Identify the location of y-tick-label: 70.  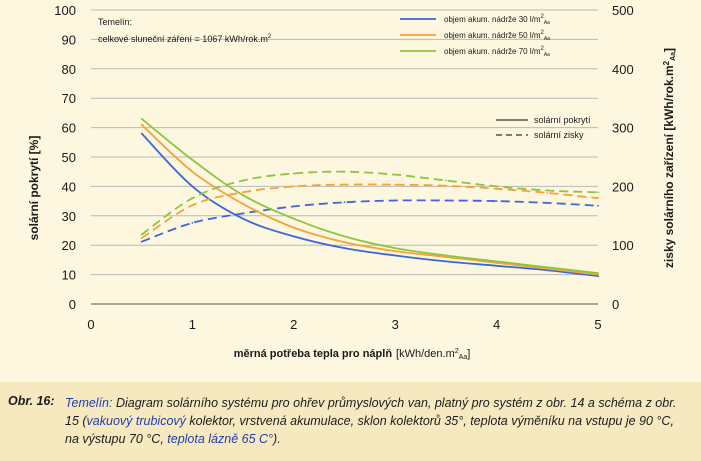
(69, 98).